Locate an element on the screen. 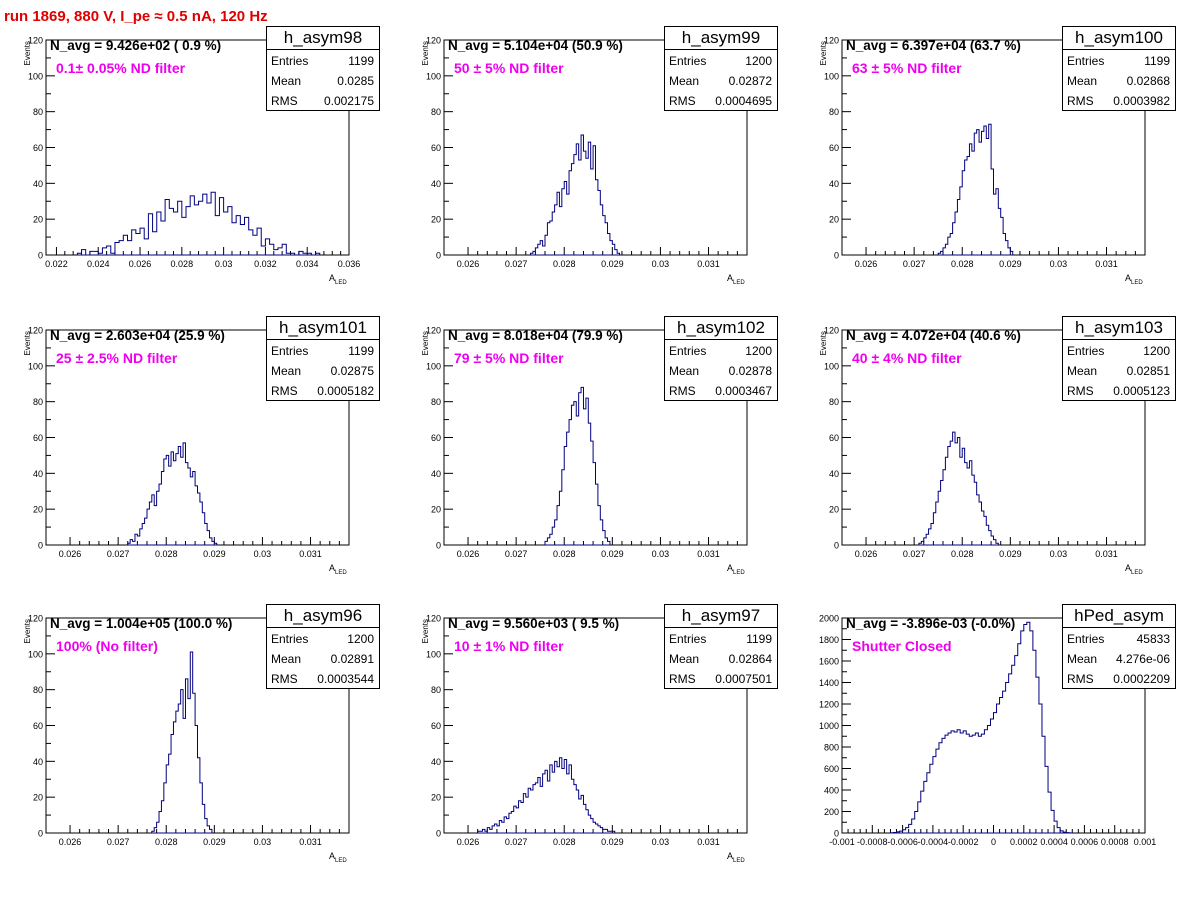 Image resolution: width=1196 pixels, height=898 pixels. x-axis-title-main: A is located at coordinates (730, 568).